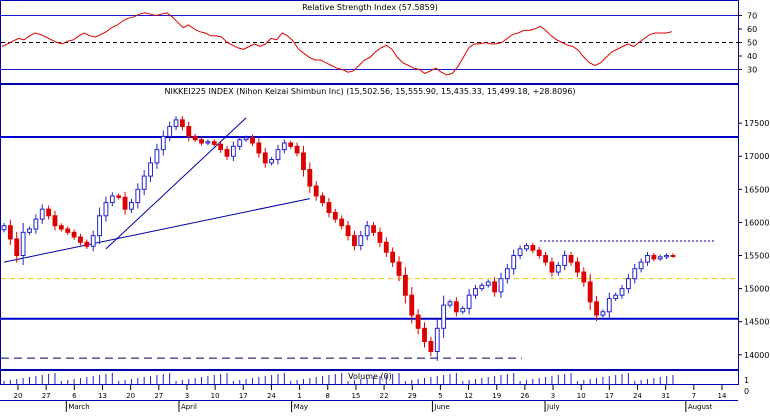  What do you see at coordinates (440, 396) in the screenshot?
I see `x-day-label: 5` at bounding box center [440, 396].